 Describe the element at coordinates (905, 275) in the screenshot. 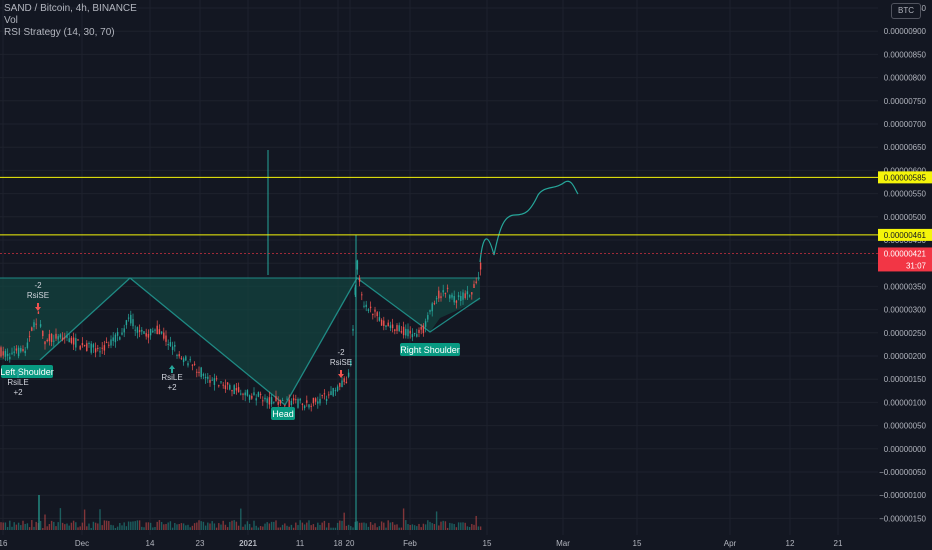

I see `price-axis` at that location.